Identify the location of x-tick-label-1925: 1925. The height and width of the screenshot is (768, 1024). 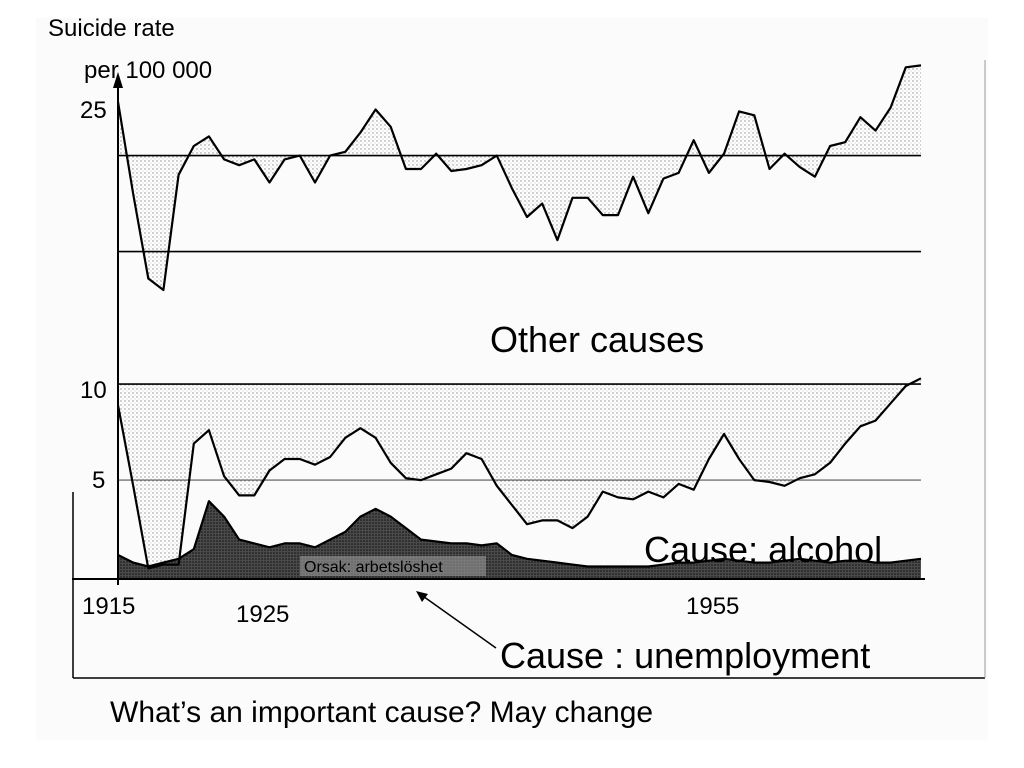
(262, 614).